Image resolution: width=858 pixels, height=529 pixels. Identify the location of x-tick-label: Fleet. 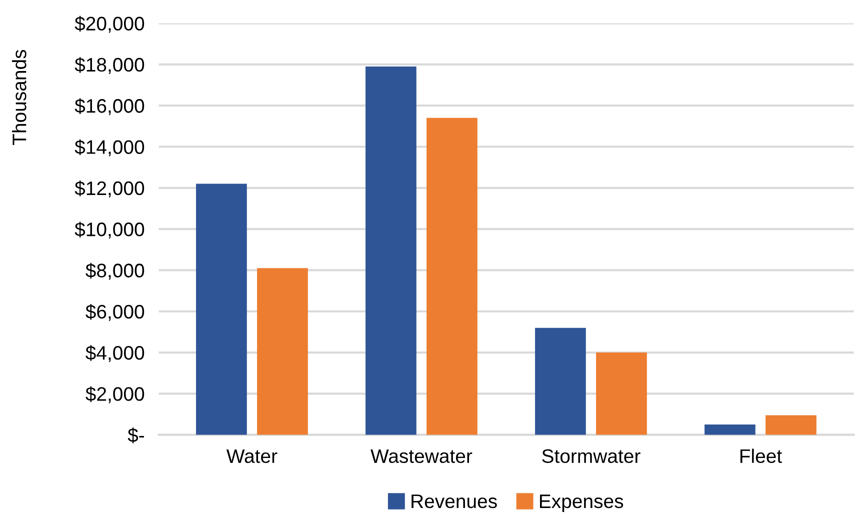
(761, 456).